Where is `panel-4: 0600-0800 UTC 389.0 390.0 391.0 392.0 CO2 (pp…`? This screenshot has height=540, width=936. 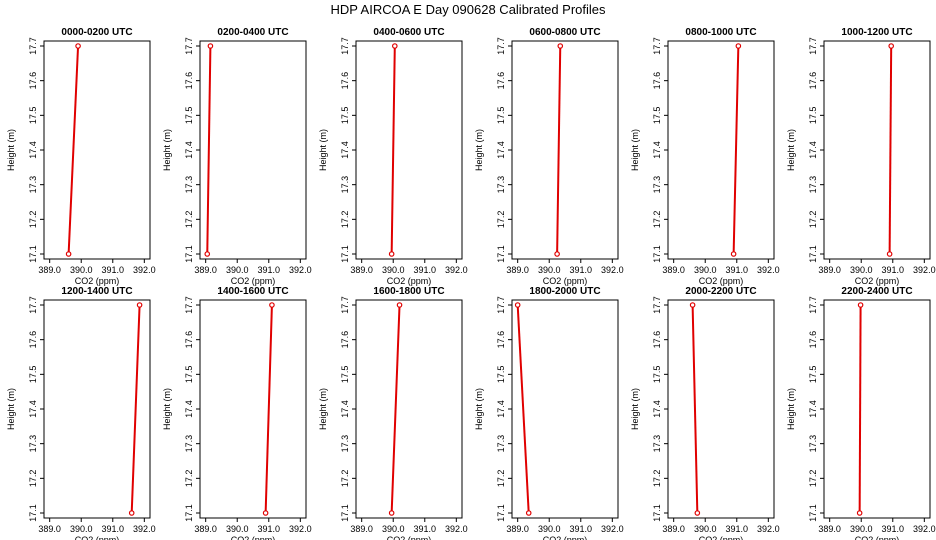 panel-4: 0600-0800 UTC 389.0 390.0 391.0 392.0 CO2 (pp… is located at coordinates (549, 156).